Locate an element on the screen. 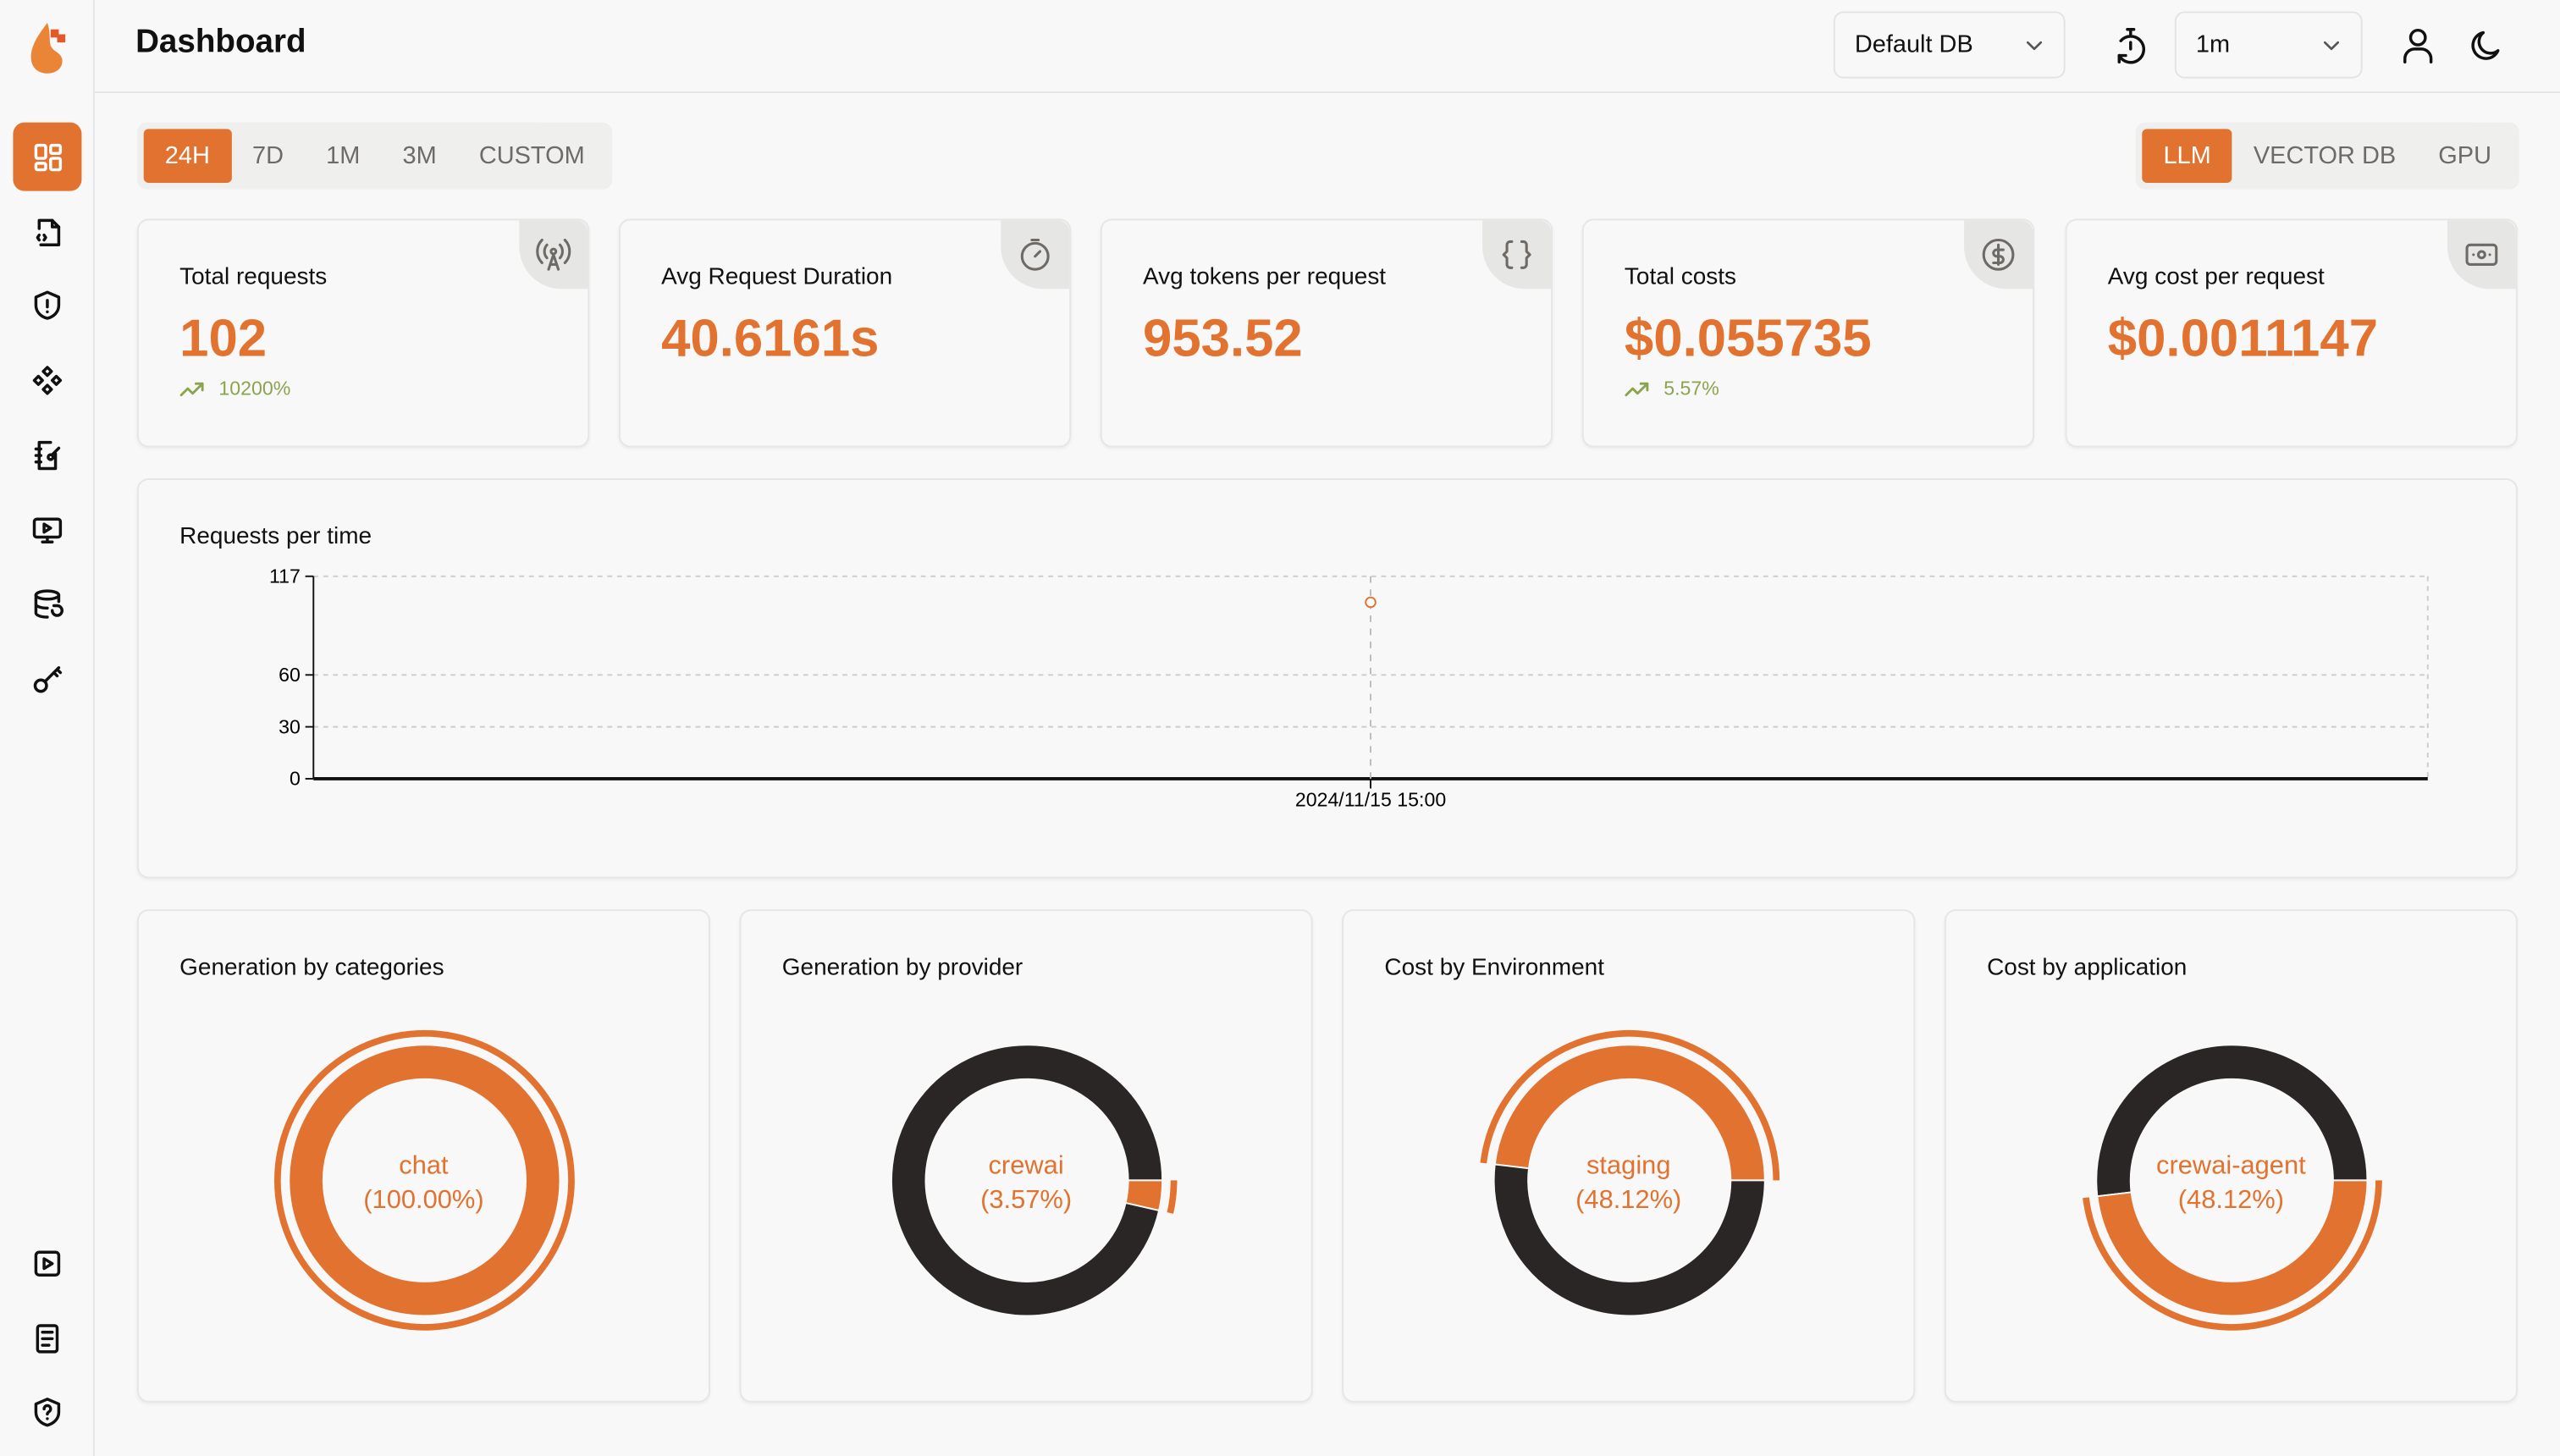 The height and width of the screenshot is (1456, 2560). y-tick-label: 30 is located at coordinates (290, 726).